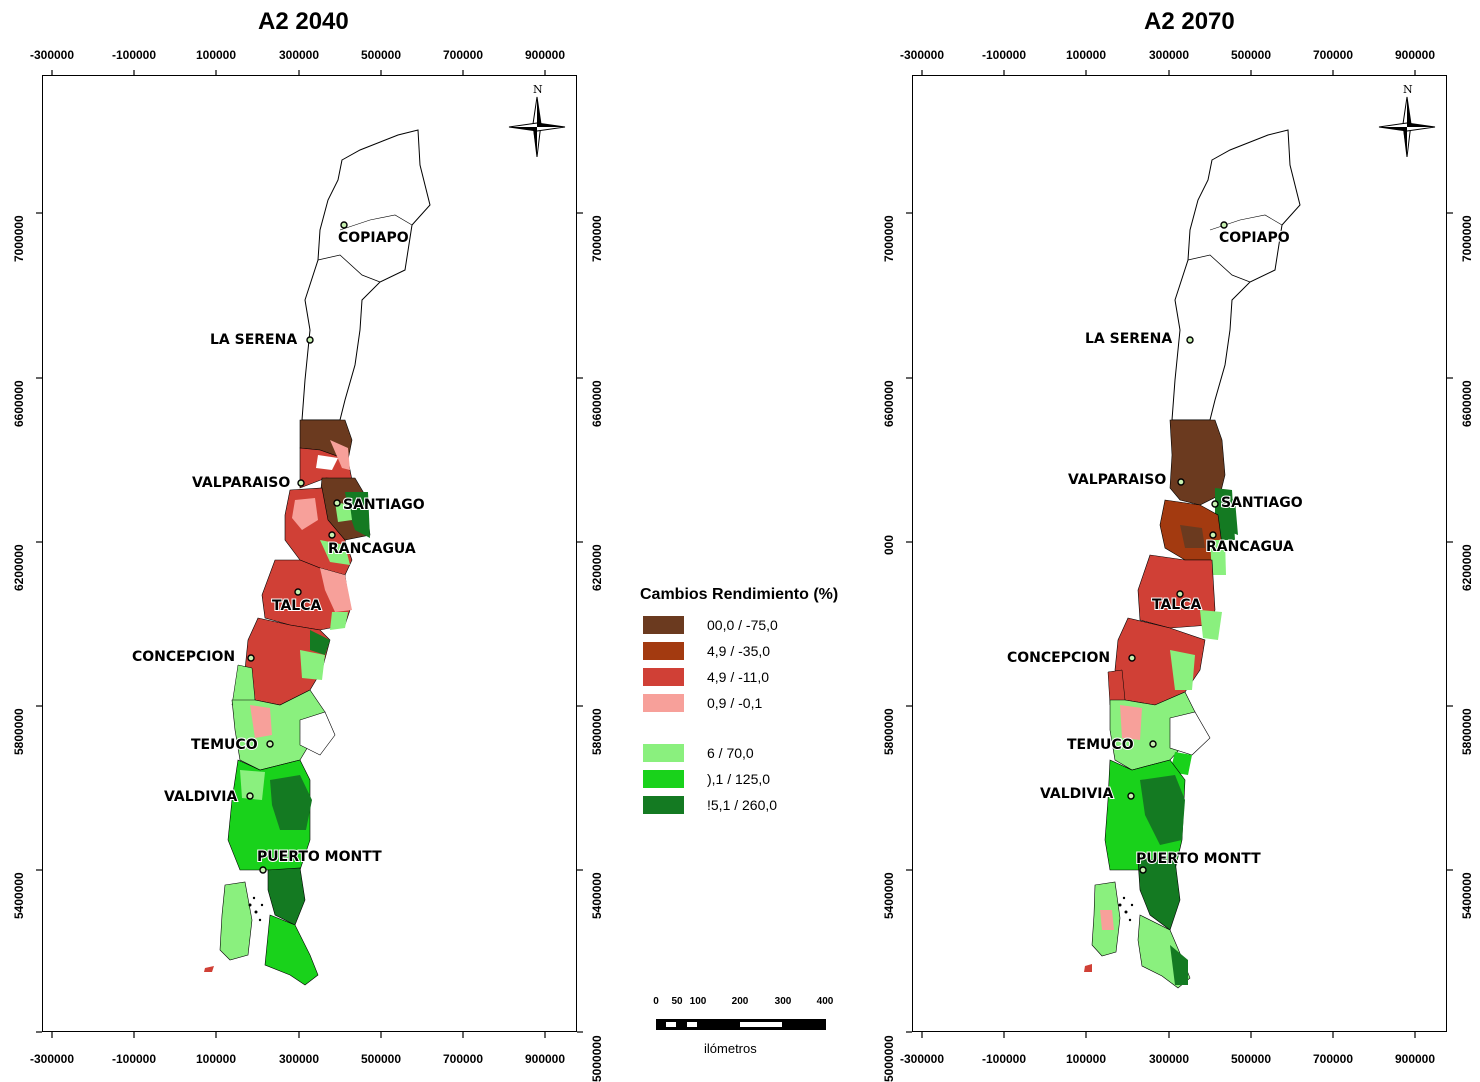 The height and width of the screenshot is (1082, 1480). Describe the element at coordinates (677, 1001) in the screenshot. I see `scale-number: 50` at that location.